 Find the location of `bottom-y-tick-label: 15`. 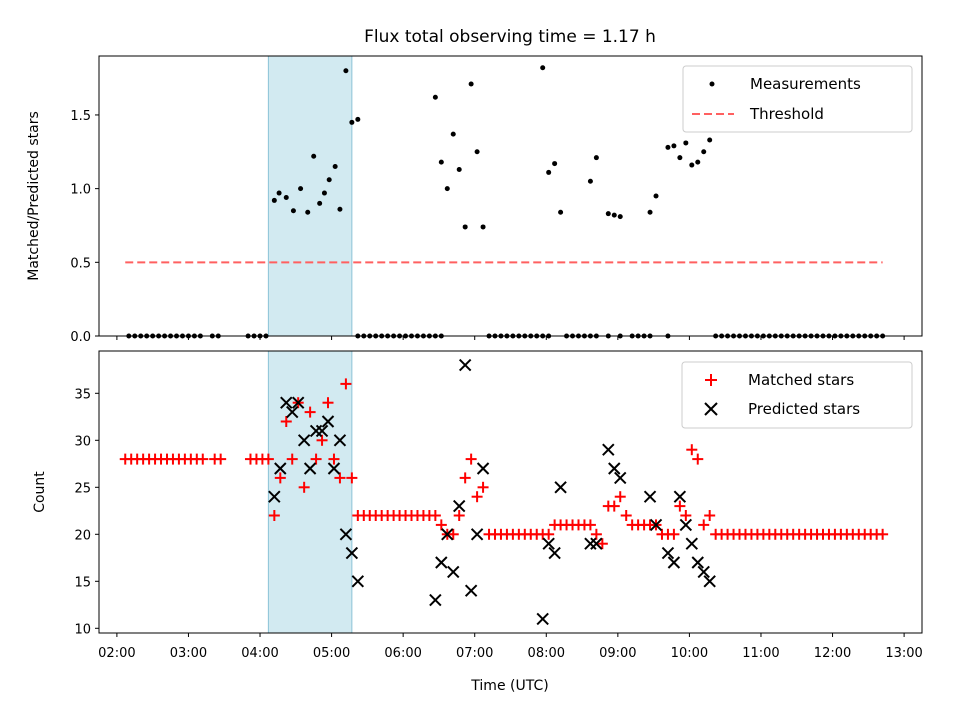

bottom-y-tick-label: 15 is located at coordinates (82, 582).